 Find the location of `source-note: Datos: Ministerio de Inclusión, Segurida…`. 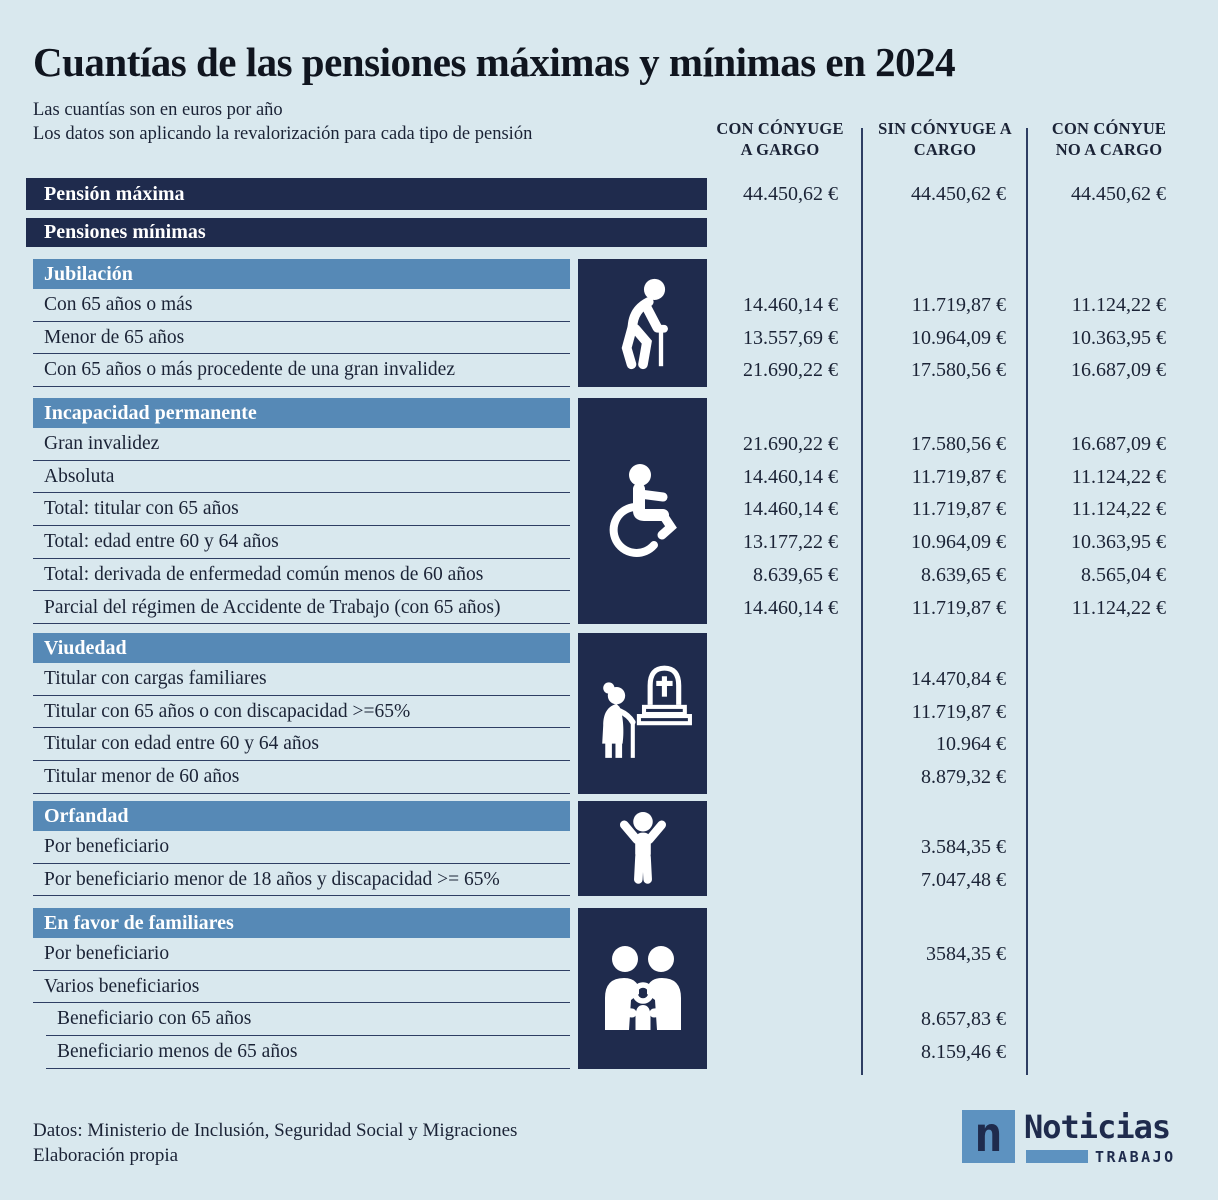

source-note: Datos: Ministerio de Inclusión, Segurida… is located at coordinates (275, 1143).